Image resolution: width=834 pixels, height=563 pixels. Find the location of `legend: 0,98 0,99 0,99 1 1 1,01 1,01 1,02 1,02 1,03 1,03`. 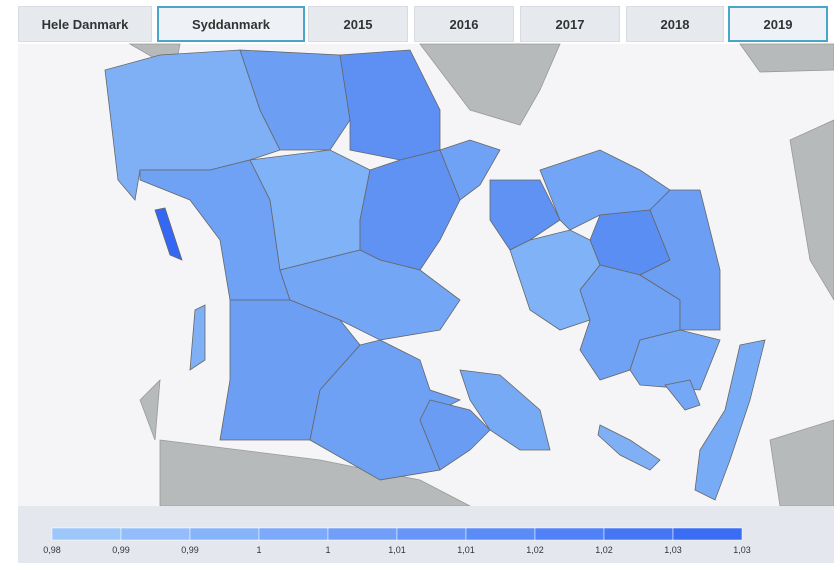

legend: 0,98 0,99 0,99 1 1 1,01 1,01 1,02 1,02 1,03 1,03 is located at coordinates (397, 541).